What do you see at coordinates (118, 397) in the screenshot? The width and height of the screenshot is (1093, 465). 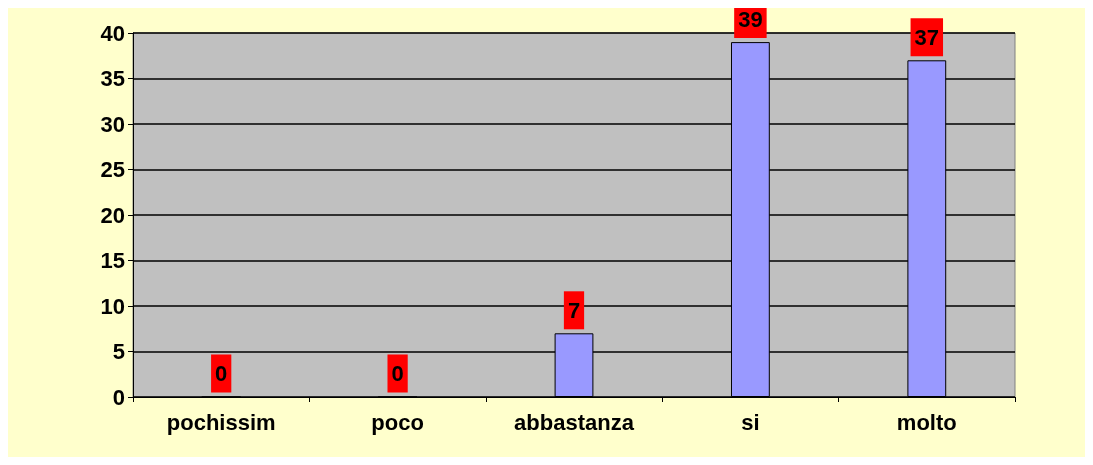 I see `y-tick-label: 0` at bounding box center [118, 397].